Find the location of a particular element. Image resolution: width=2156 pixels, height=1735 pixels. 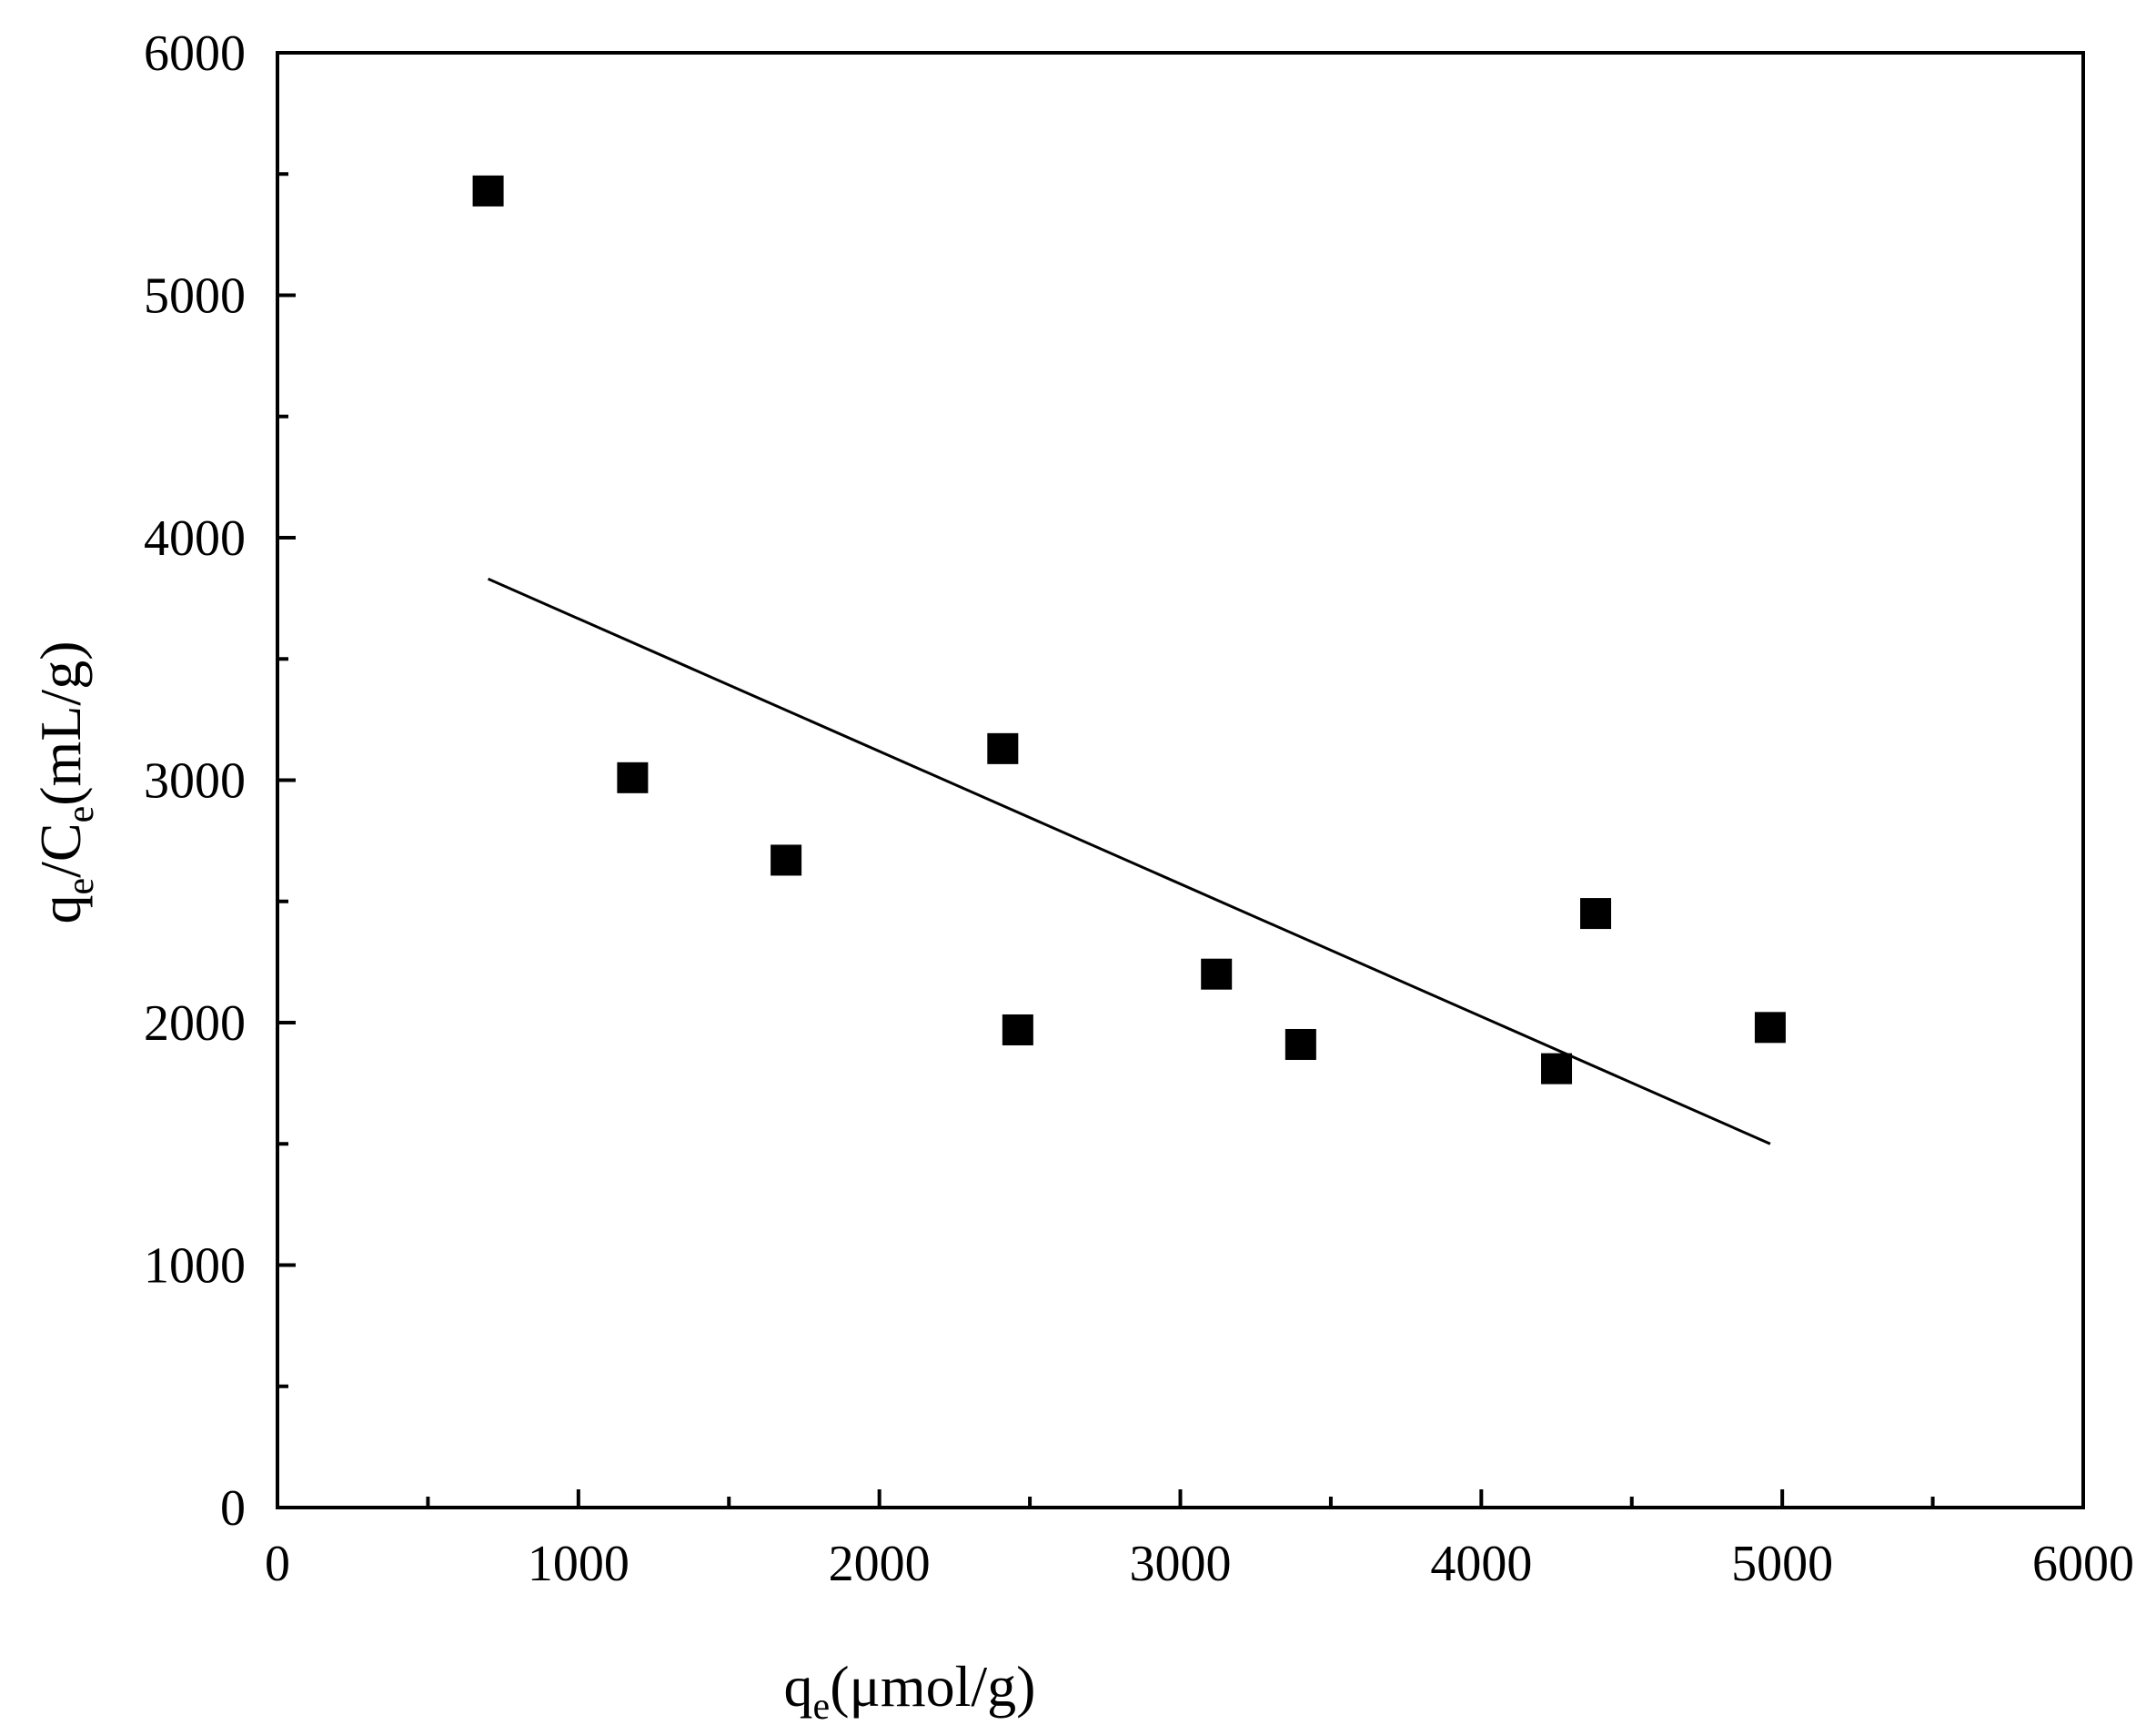

y-tick-label: 2000 is located at coordinates (195, 1023).